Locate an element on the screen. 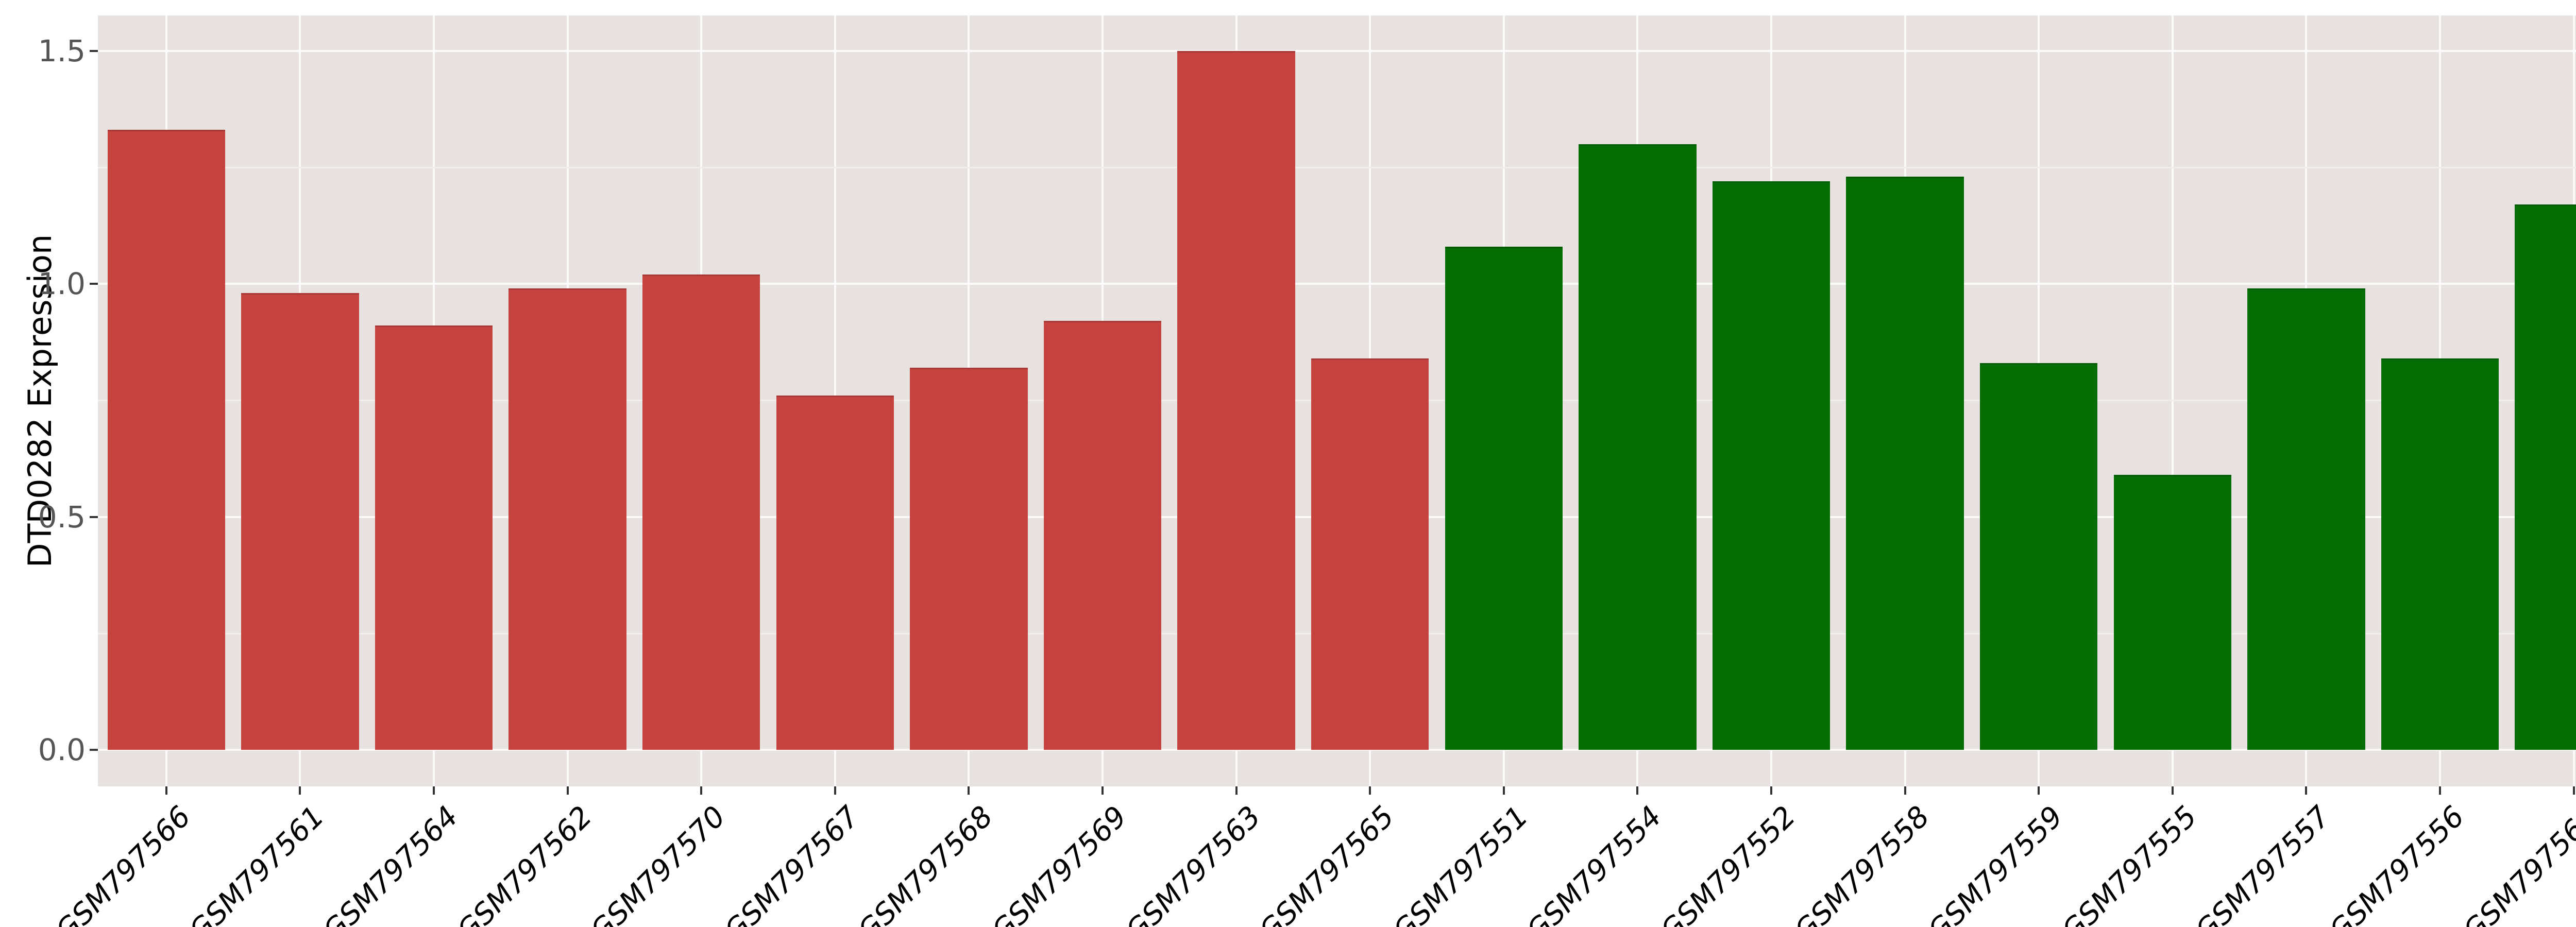 The height and width of the screenshot is (927, 2576). x-tick-label: GSM797561 is located at coordinates (257, 863).